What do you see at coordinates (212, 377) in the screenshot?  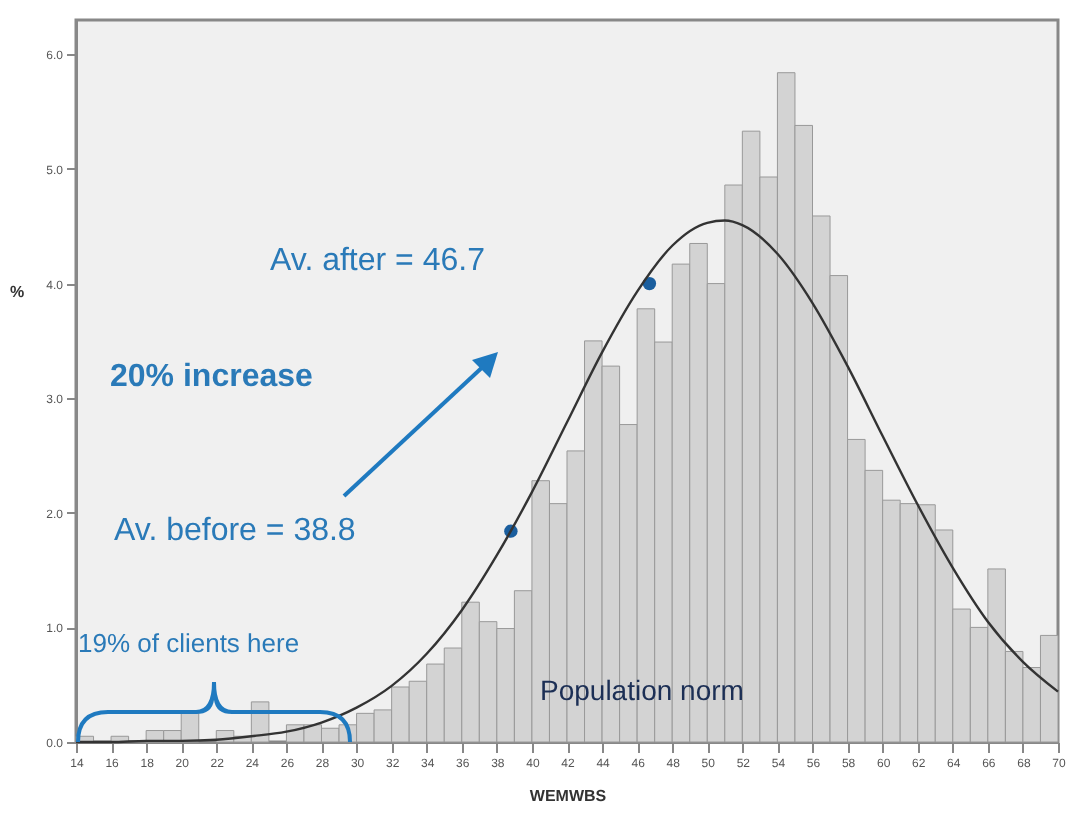 I see `annotation: 20% increase` at bounding box center [212, 377].